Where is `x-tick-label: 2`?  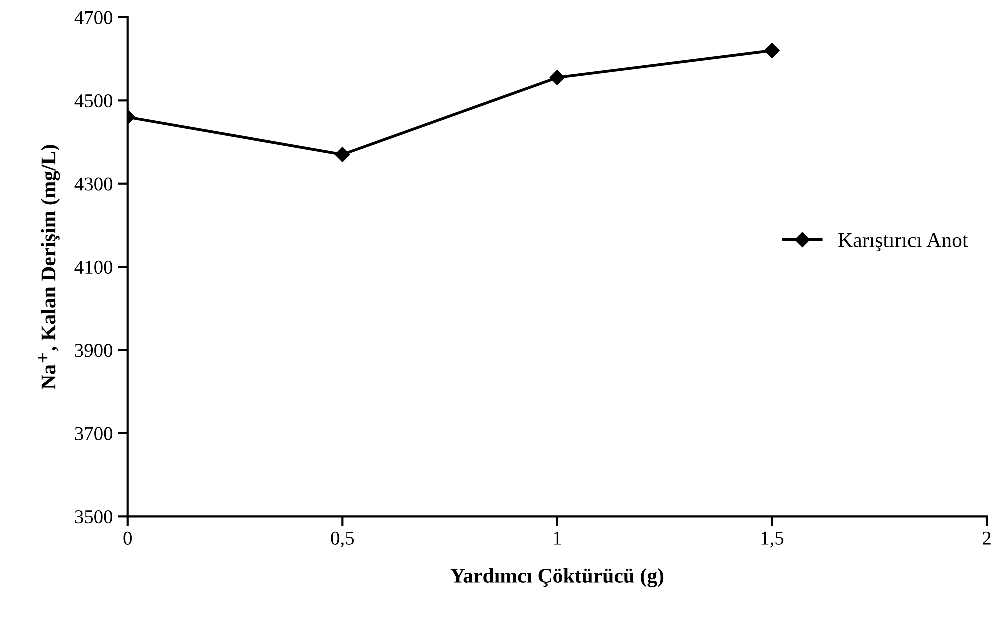 x-tick-label: 2 is located at coordinates (987, 538).